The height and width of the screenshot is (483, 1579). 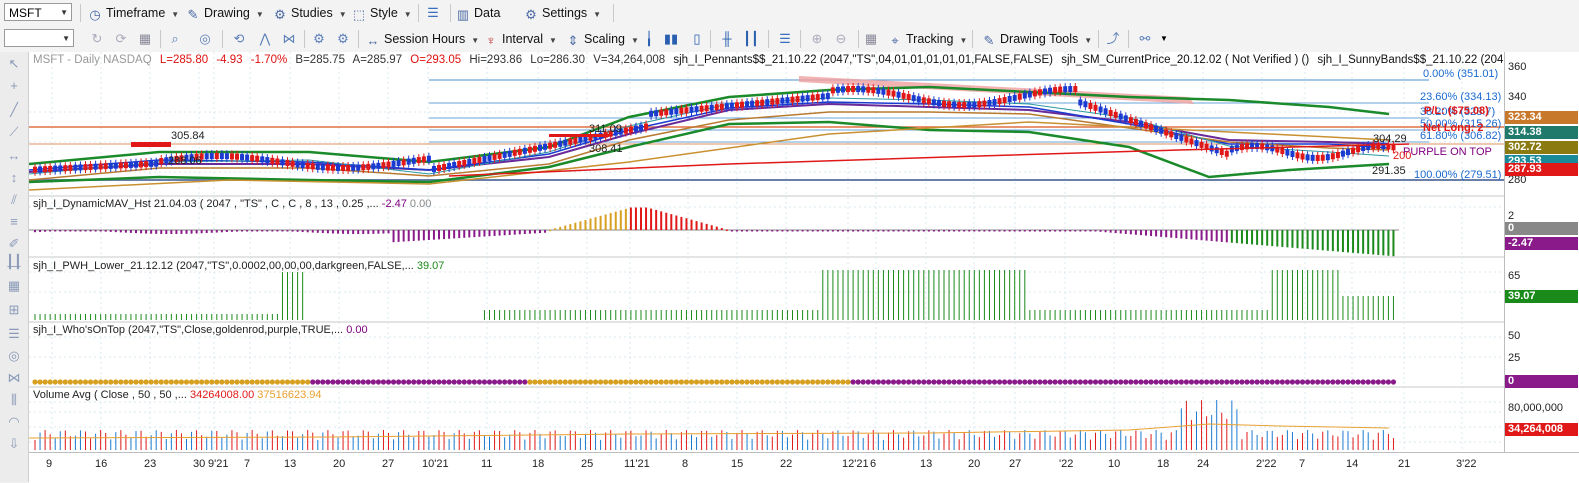 What do you see at coordinates (817, 38) in the screenshot?
I see `zoom-in-icon: ⊕` at bounding box center [817, 38].